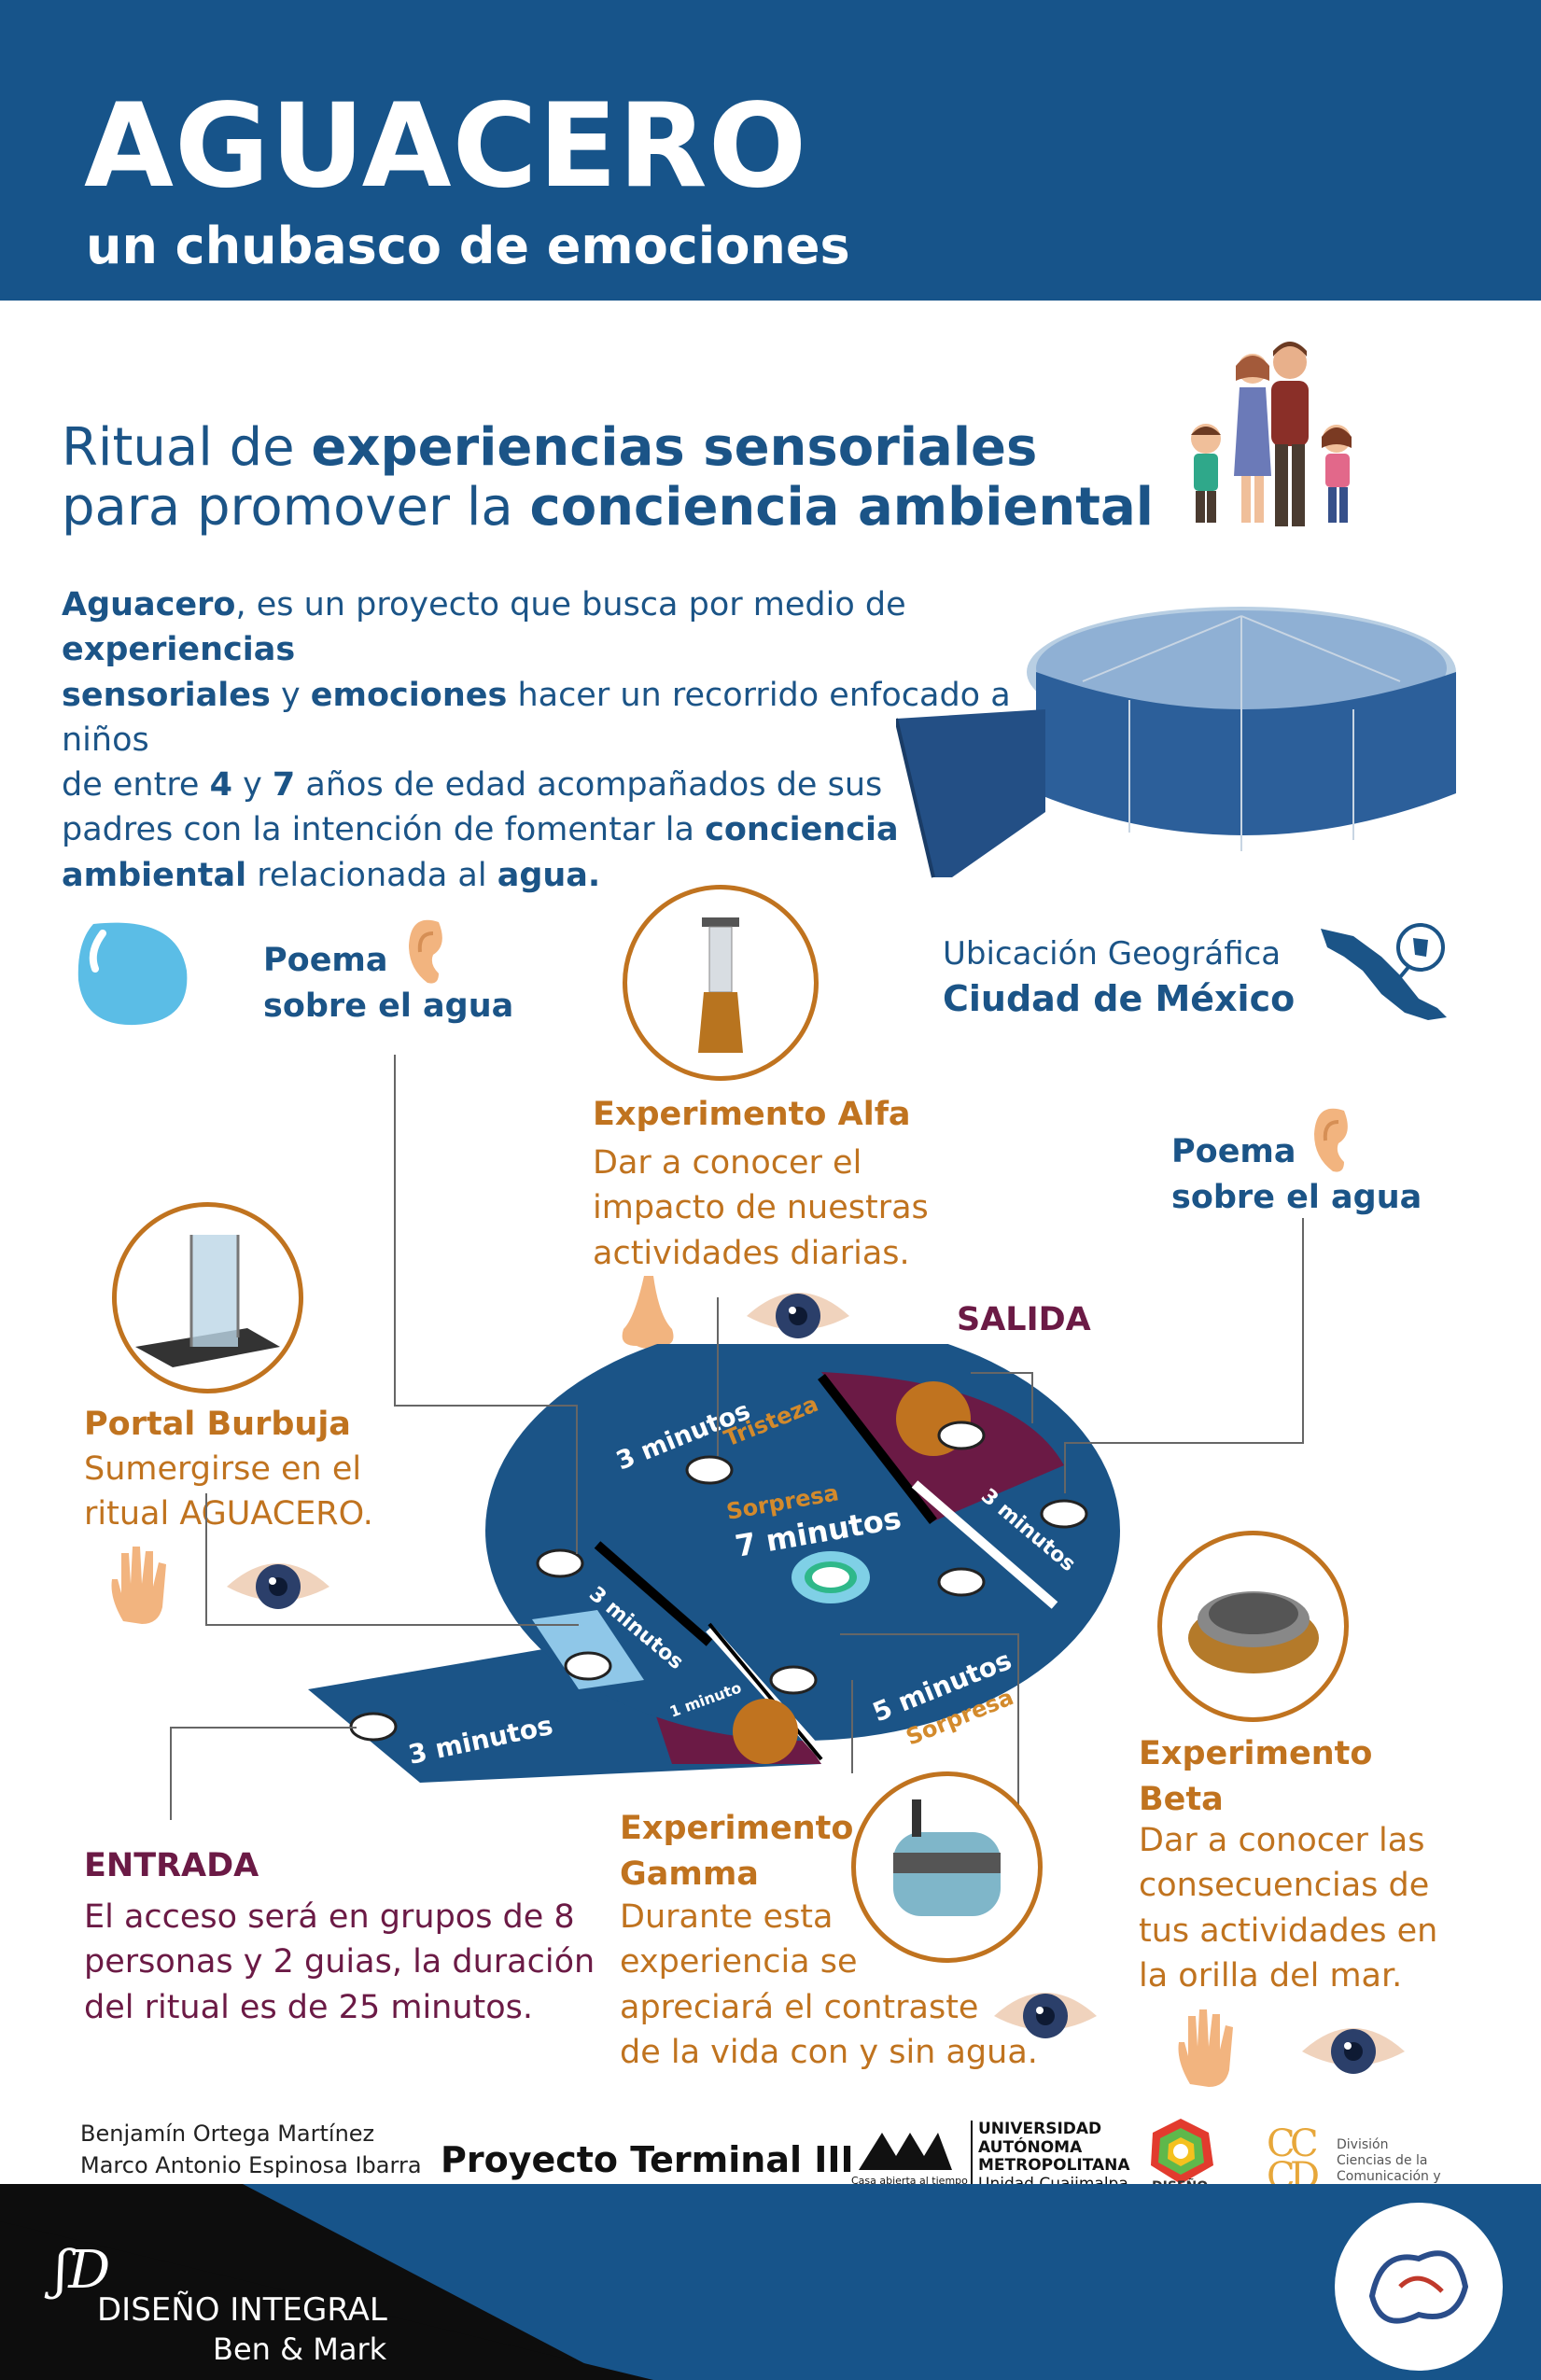 This screenshot has height=2380, width=1541. Describe the element at coordinates (1389, 2176) in the screenshot. I see `dccd-line: Comunicación y` at that location.